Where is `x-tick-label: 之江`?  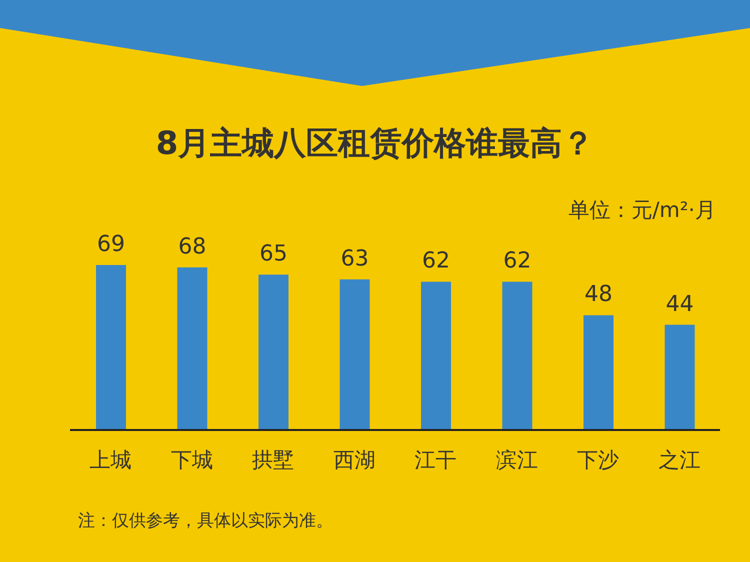 x-tick-label: 之江 is located at coordinates (679, 460).